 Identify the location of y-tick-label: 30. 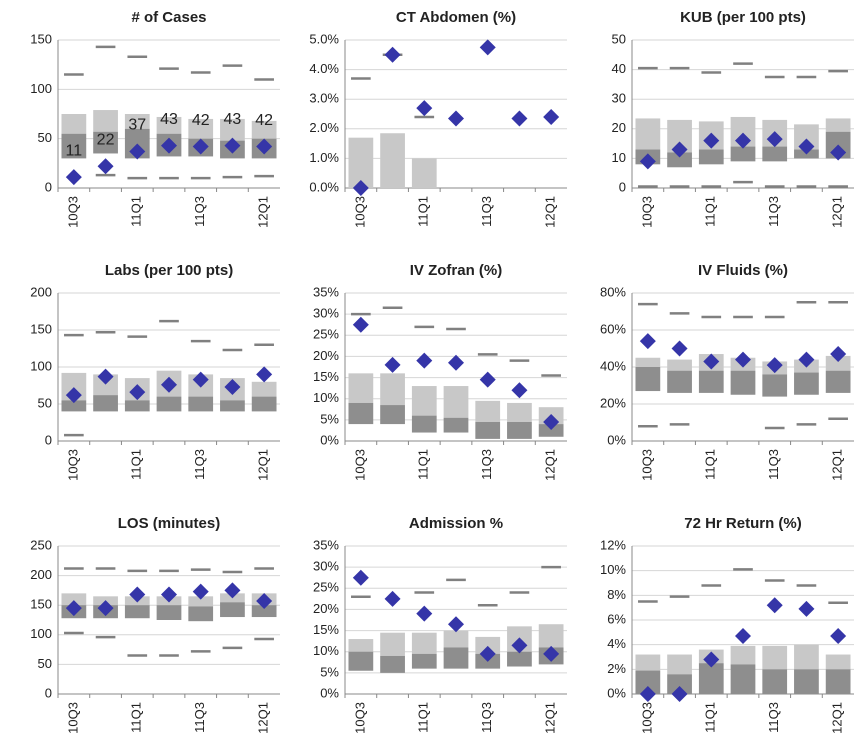
(619, 98).